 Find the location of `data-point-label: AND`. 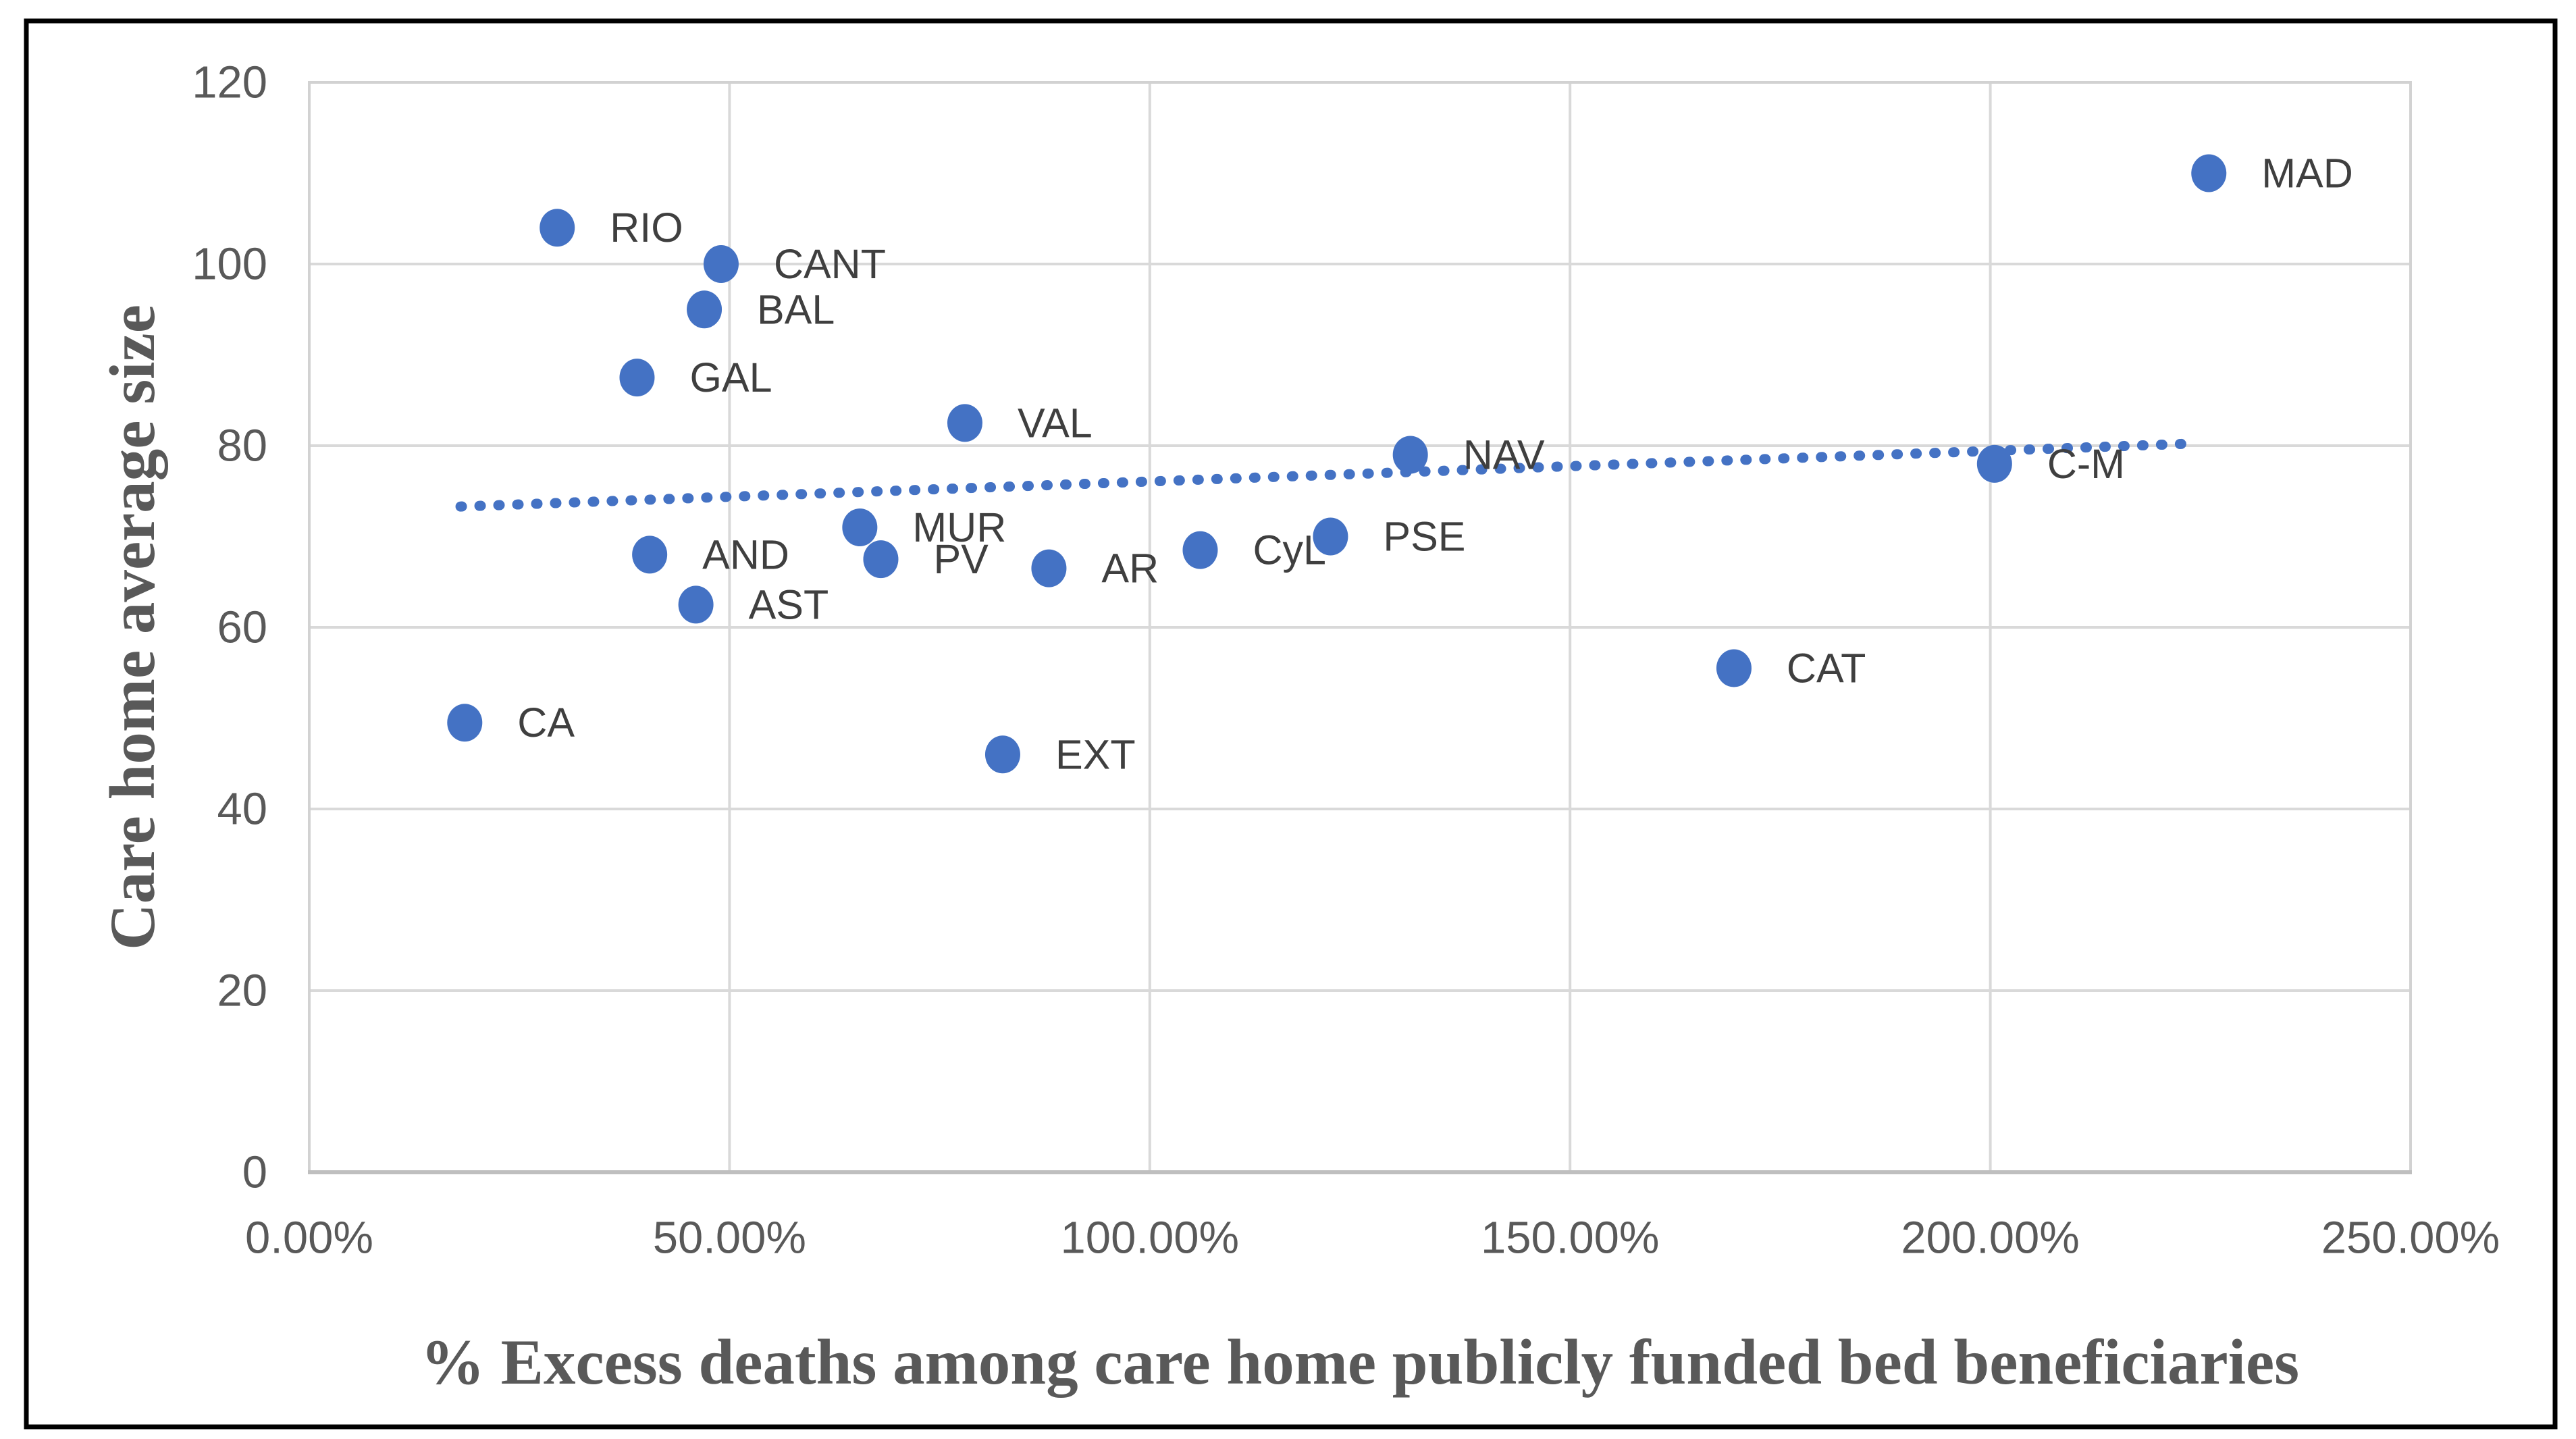

data-point-label: AND is located at coordinates (745, 554).